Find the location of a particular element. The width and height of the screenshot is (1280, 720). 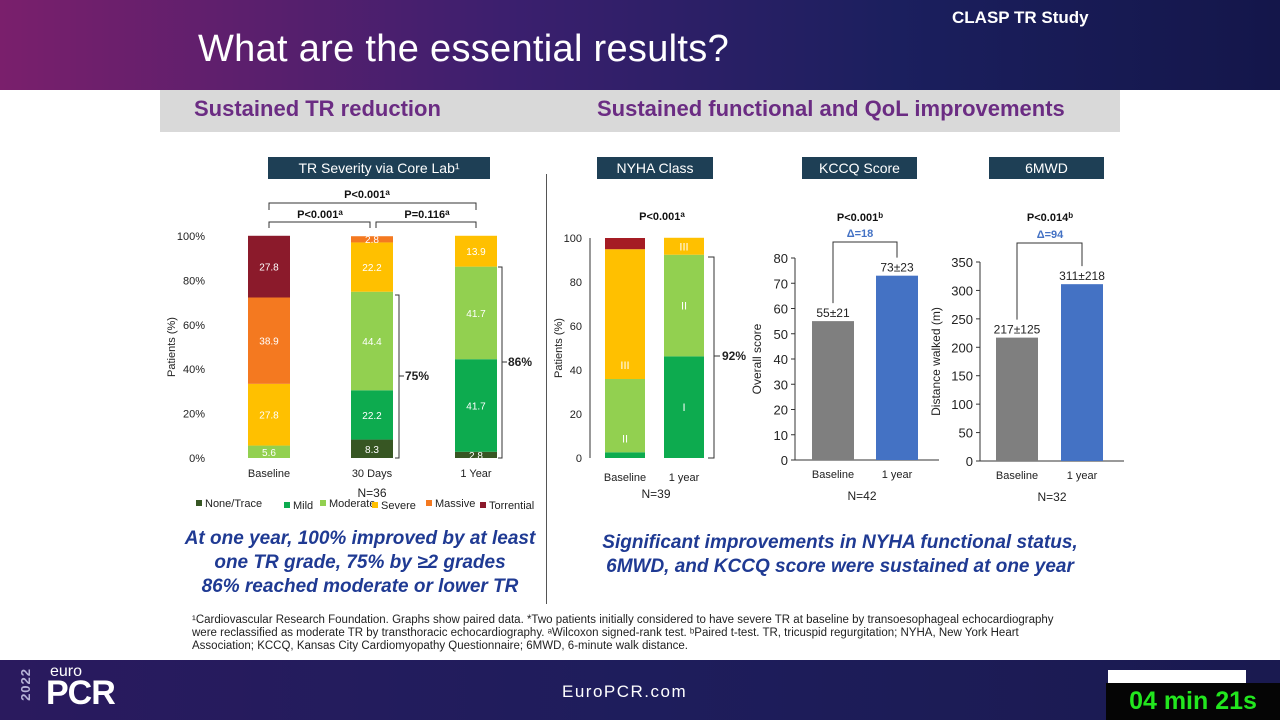

kccq-ytick-7: 70 is located at coordinates (781, 283).